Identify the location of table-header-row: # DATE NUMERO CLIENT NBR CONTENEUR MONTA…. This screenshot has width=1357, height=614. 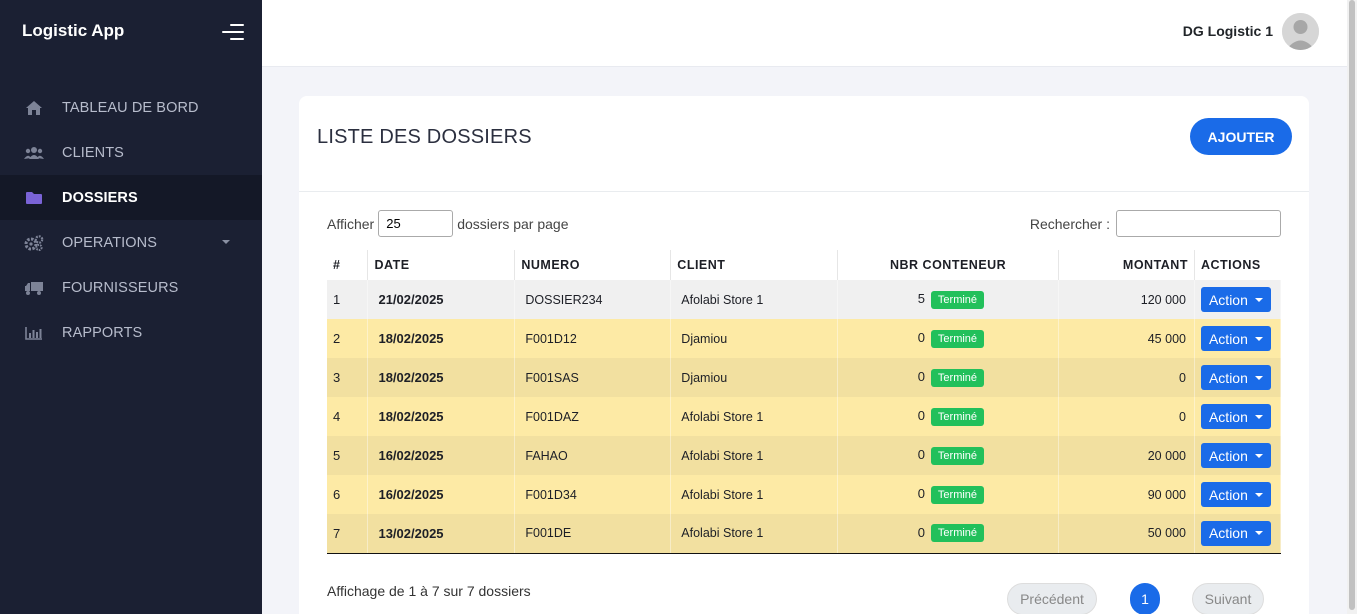
(804, 265).